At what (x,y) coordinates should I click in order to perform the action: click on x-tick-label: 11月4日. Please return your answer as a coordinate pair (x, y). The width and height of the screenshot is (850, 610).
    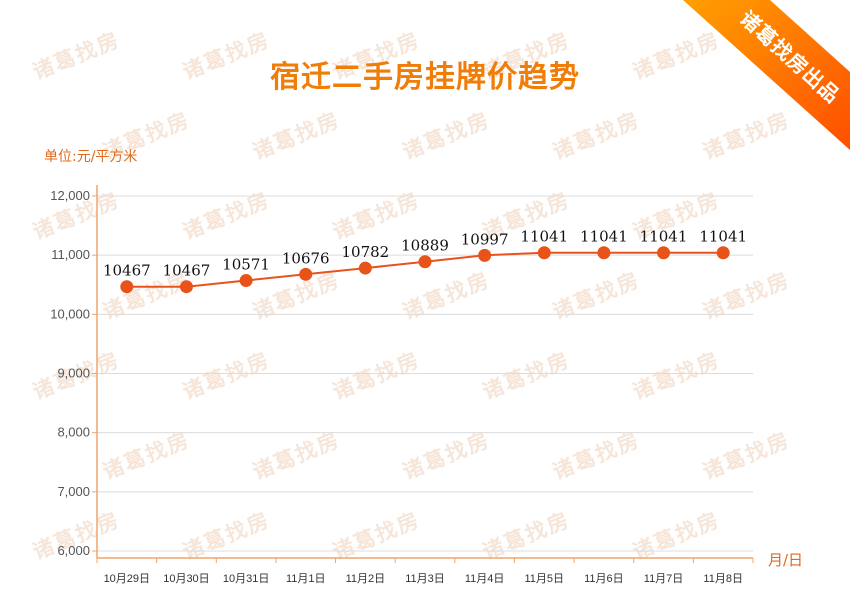
    Looking at the image, I should click on (485, 579).